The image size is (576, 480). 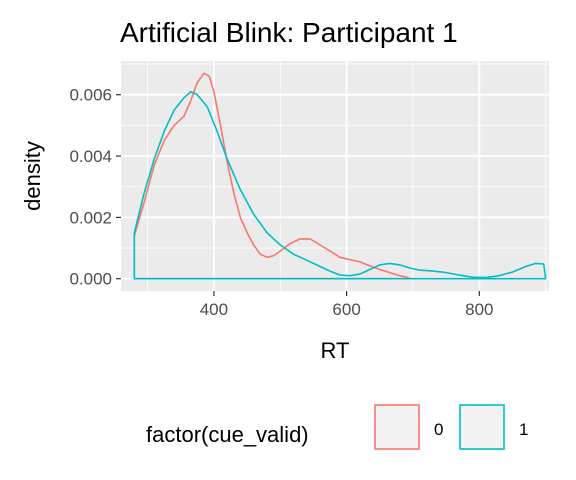 I want to click on x-tick-label: 600, so click(x=346, y=309).